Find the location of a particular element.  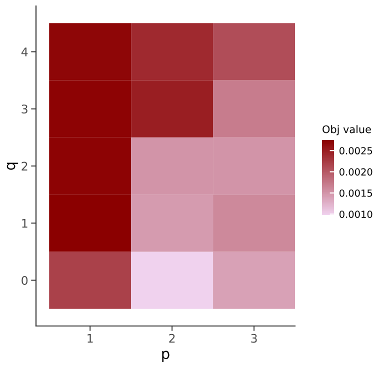

color-bar-label: 0.0025 is located at coordinates (356, 150).